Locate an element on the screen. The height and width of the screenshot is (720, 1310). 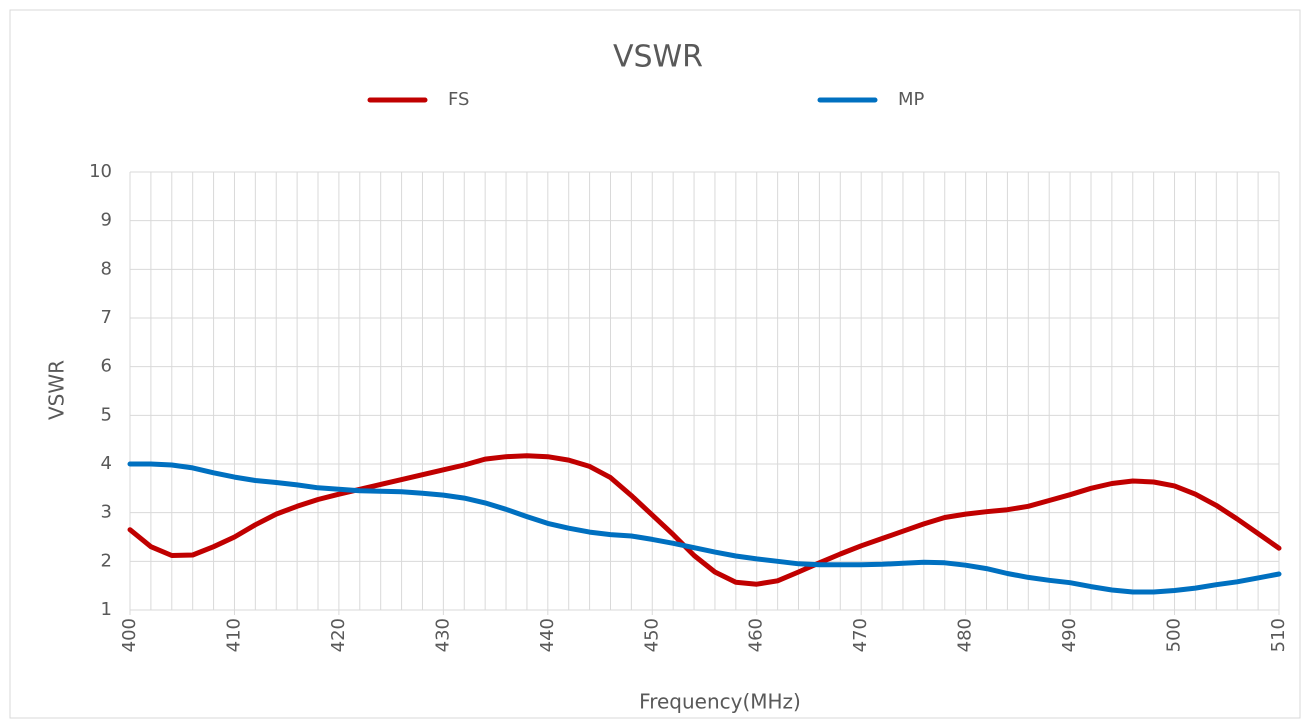
x-tick-label: 440 is located at coordinates (547, 635).